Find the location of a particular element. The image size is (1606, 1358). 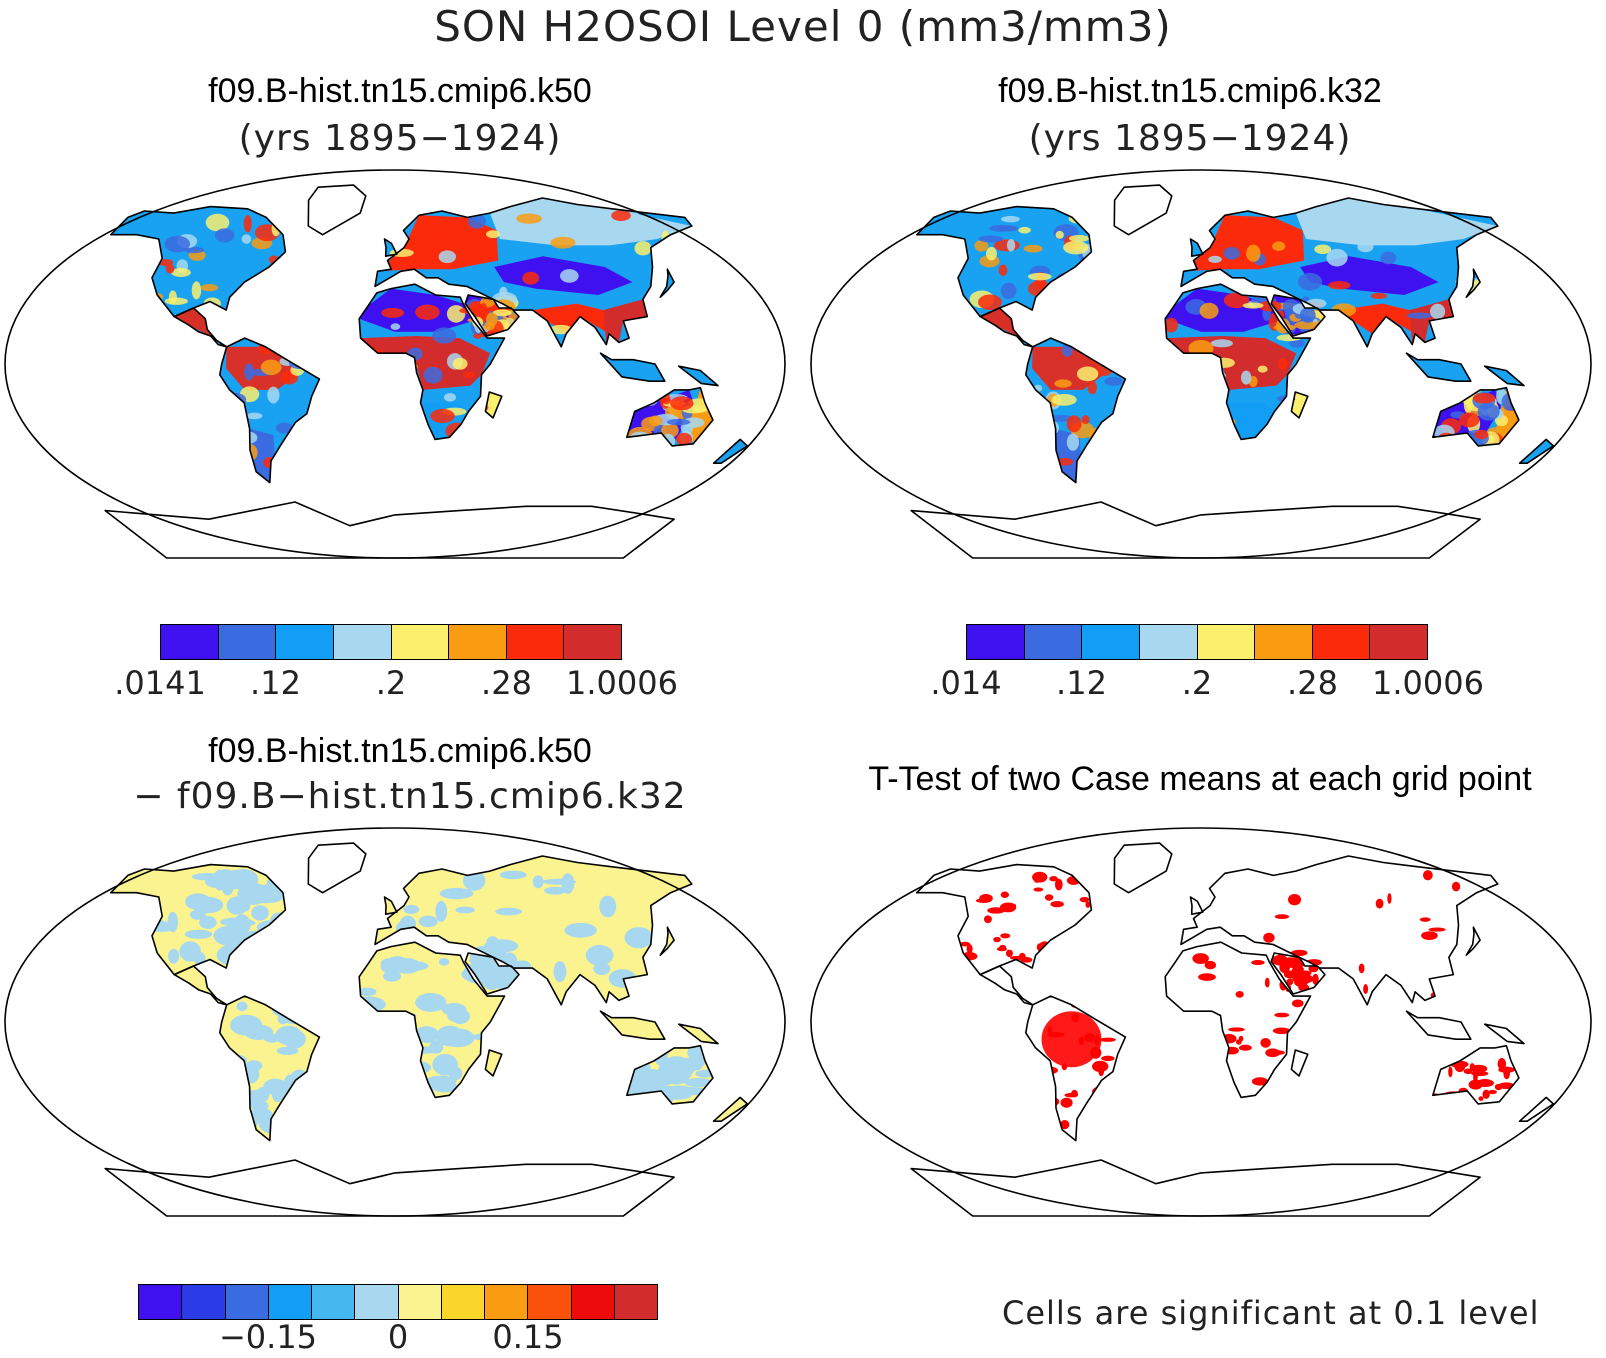

coastline-uk is located at coordinates (390, 905).